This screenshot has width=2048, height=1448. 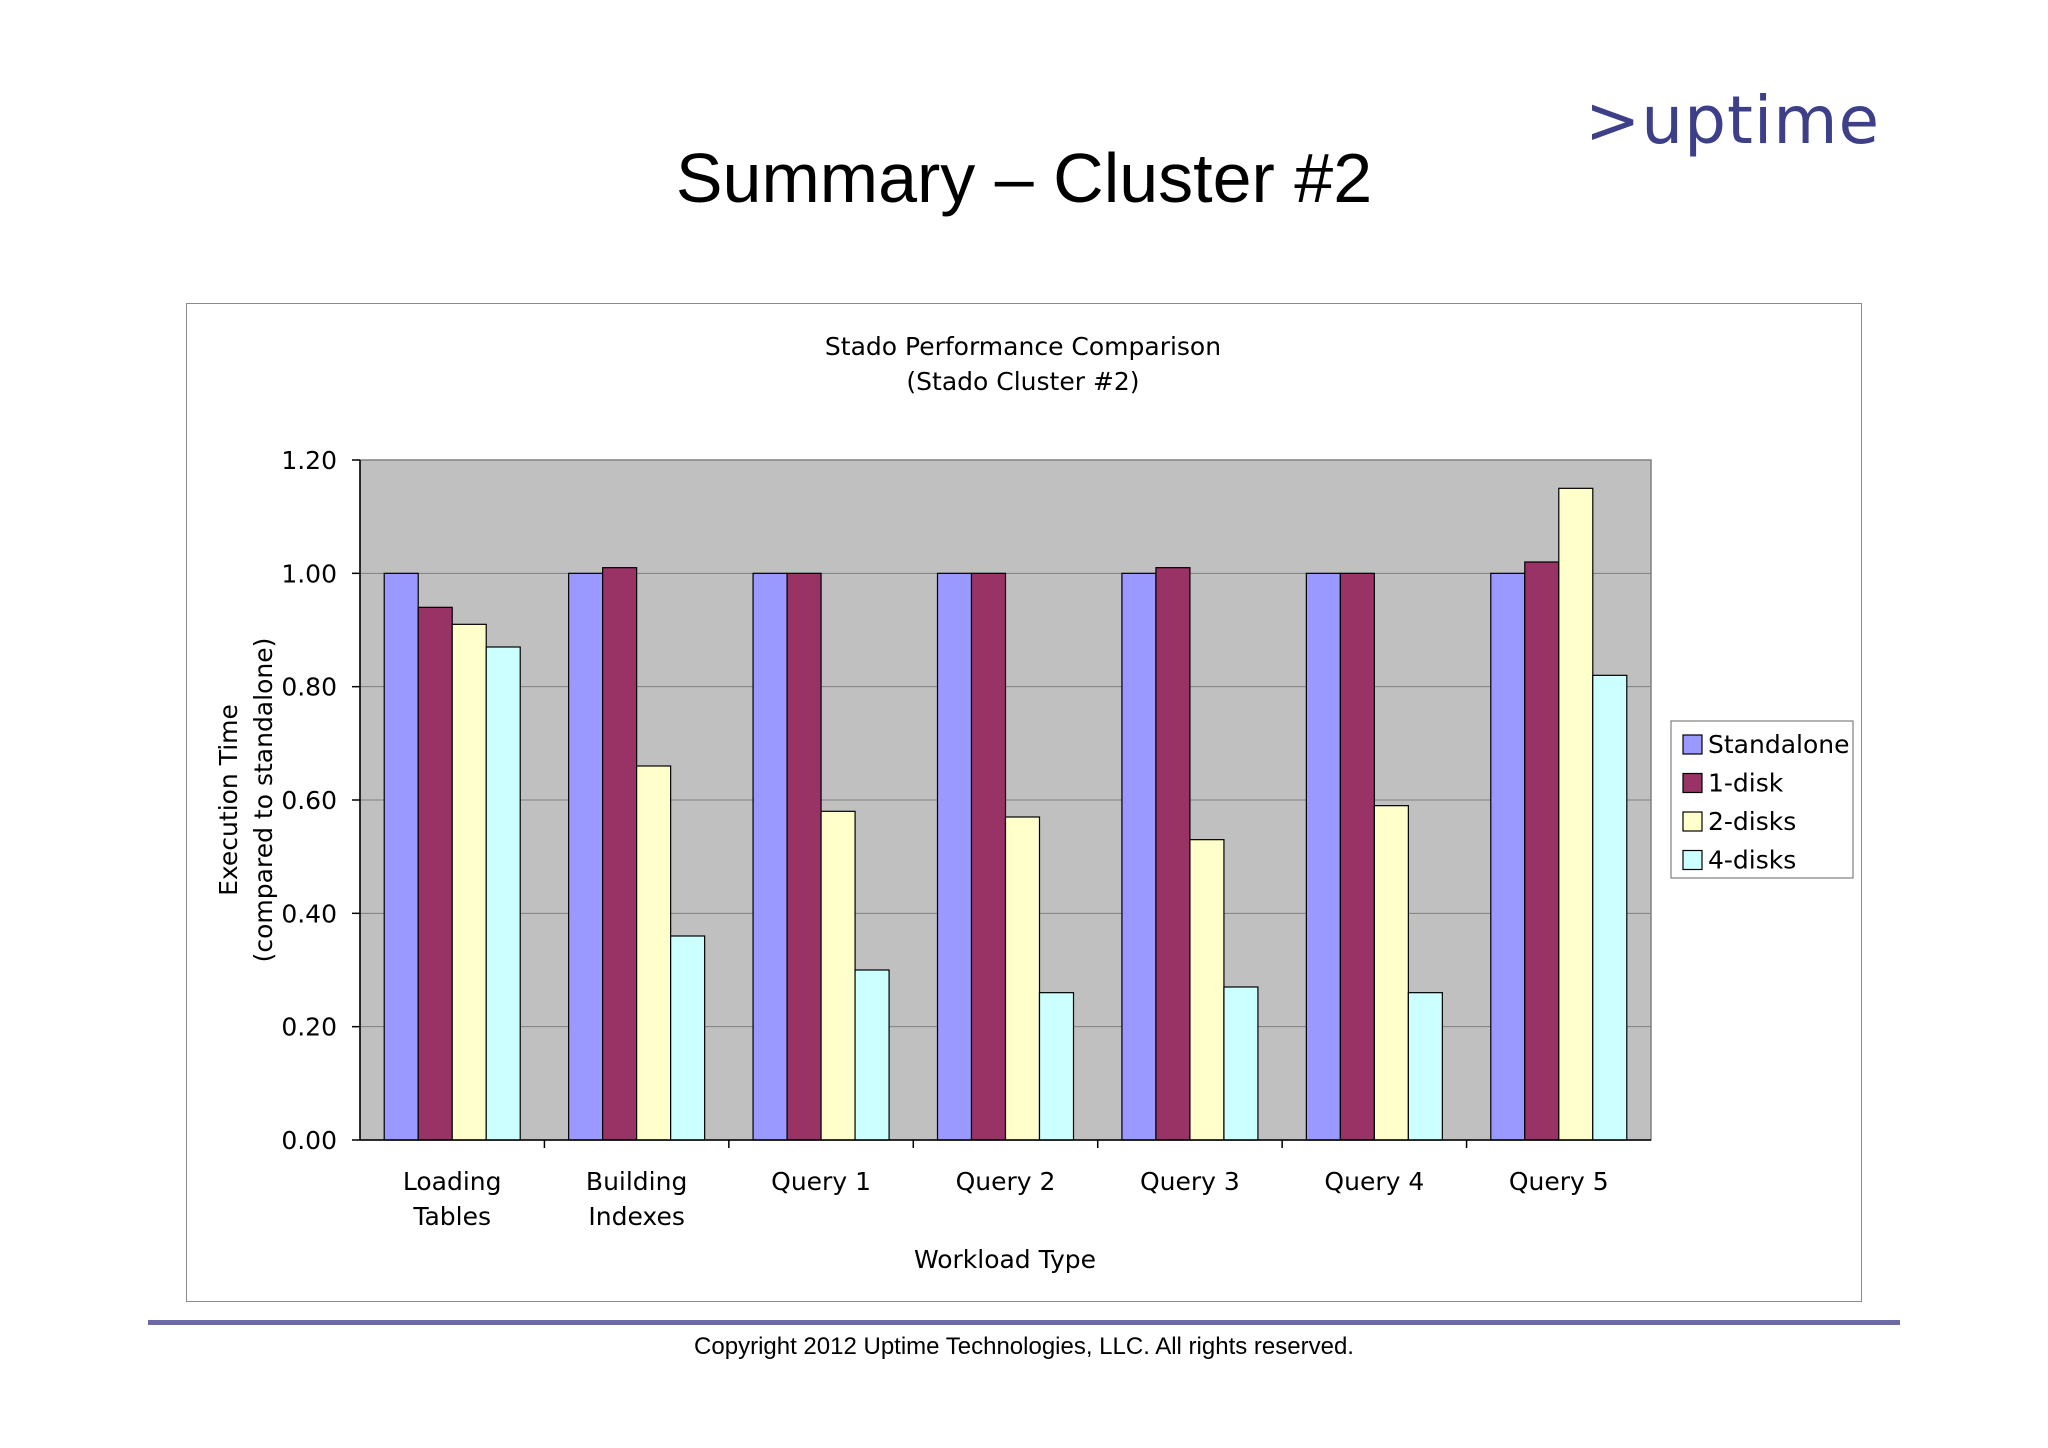 What do you see at coordinates (452, 1181) in the screenshot?
I see `x-tick-label: Loading` at bounding box center [452, 1181].